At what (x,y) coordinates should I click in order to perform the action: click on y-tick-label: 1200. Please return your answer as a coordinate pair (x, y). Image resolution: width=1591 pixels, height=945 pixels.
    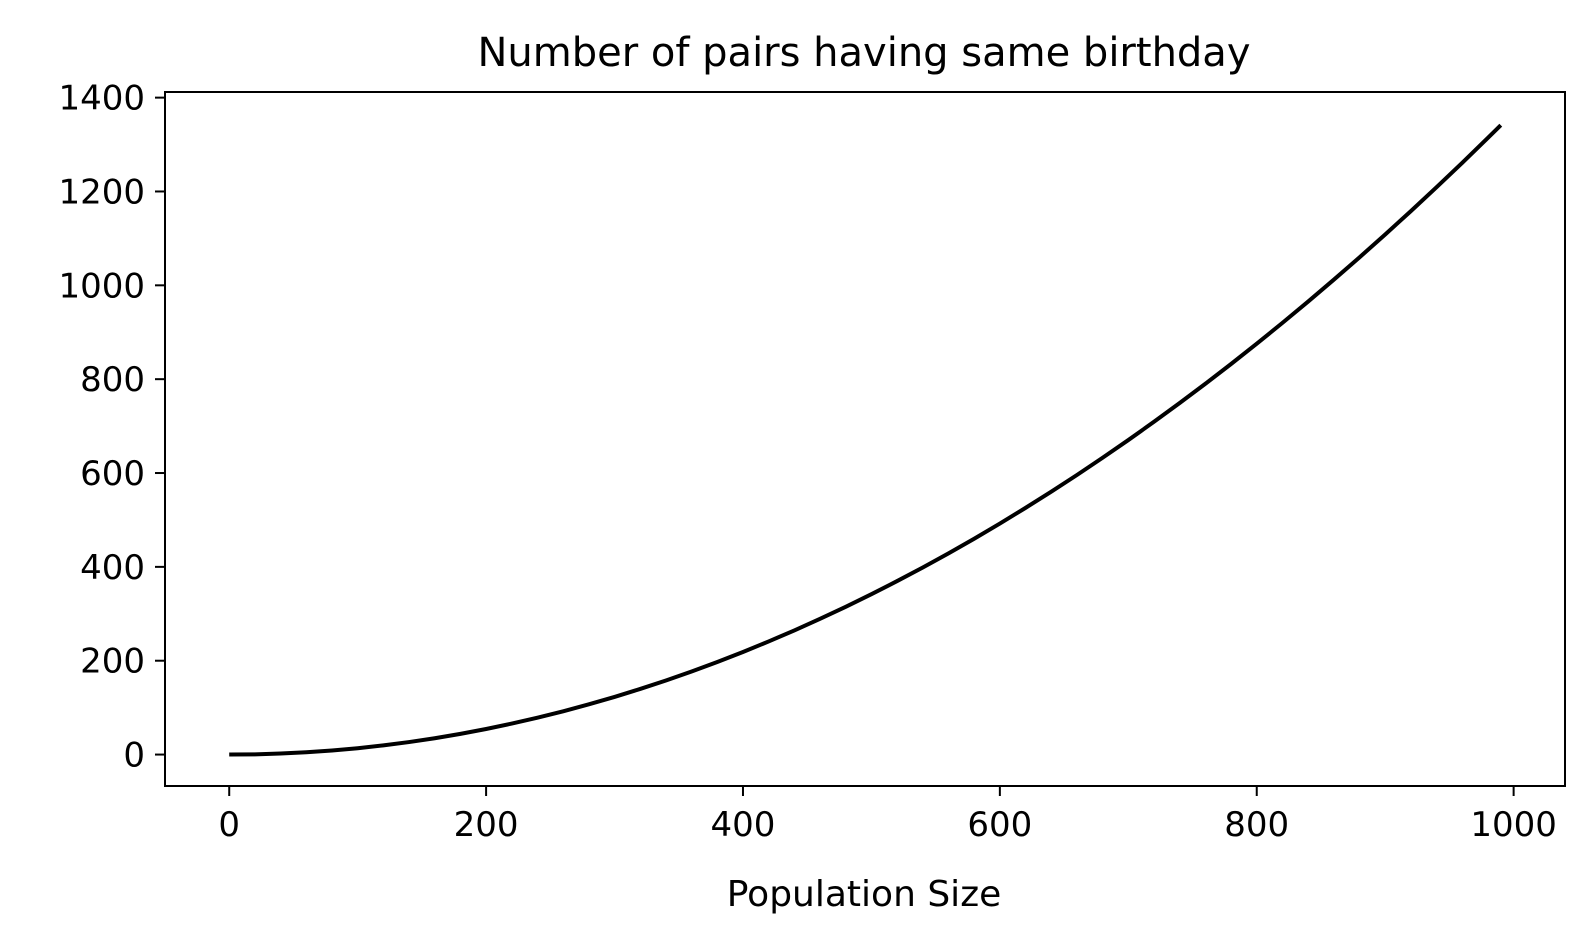
    Looking at the image, I should click on (101, 192).